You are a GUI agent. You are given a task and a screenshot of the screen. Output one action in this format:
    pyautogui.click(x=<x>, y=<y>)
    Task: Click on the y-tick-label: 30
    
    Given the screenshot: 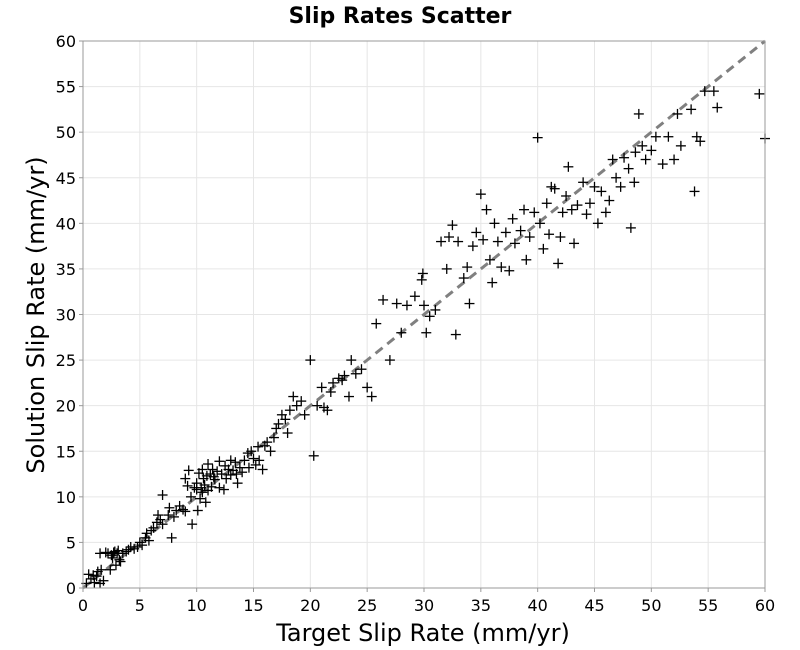 What is the action you would take?
    pyautogui.click(x=66, y=315)
    